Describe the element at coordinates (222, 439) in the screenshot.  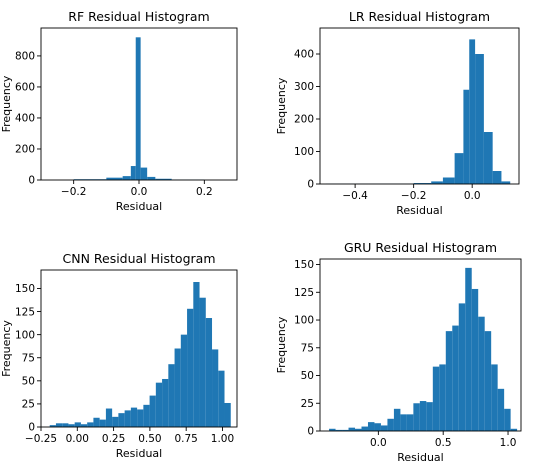
I see `cnn-x-tick-label: 1.00` at that location.